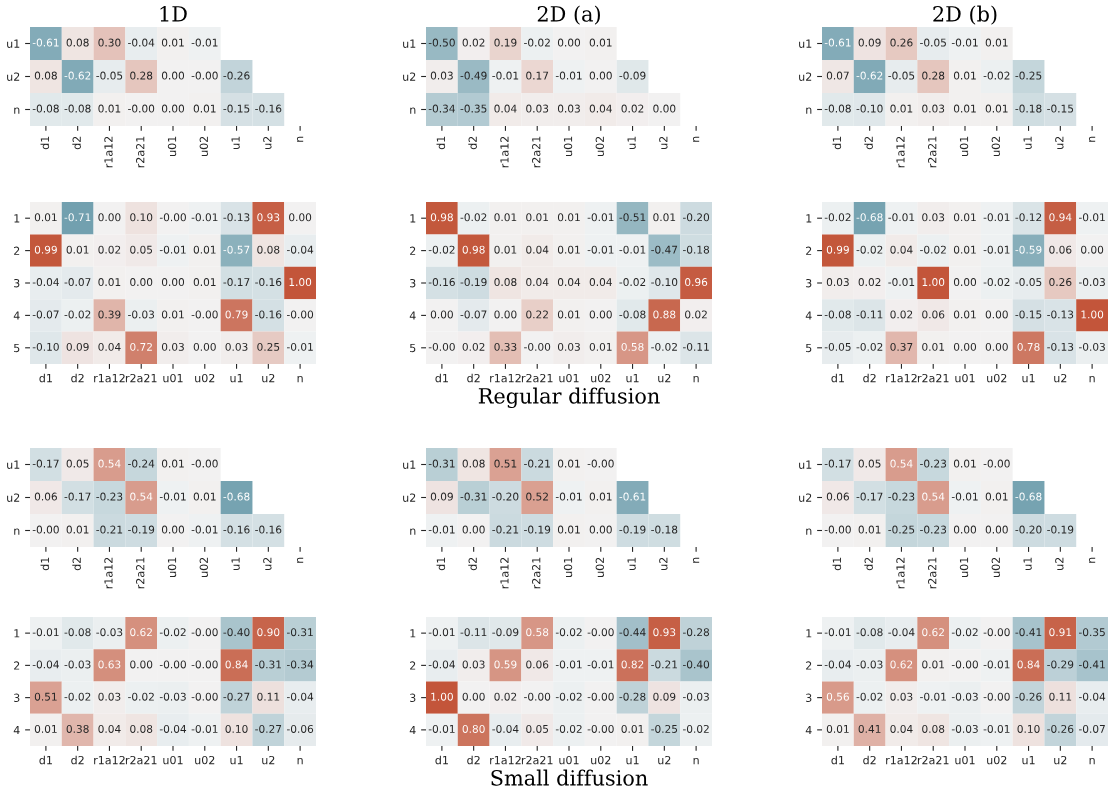 The image size is (1112, 796). I want to click on data-label: -0.15, so click(1028, 314).